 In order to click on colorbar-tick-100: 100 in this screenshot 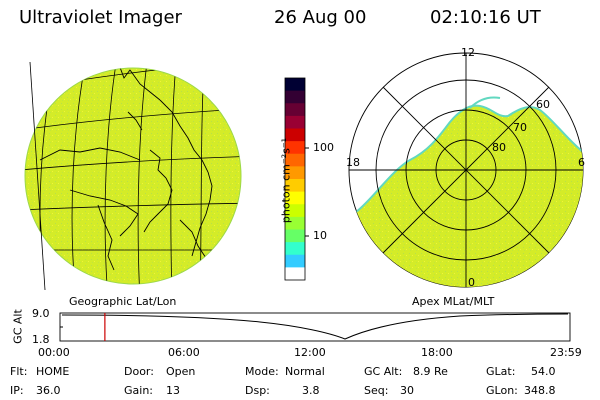, I will do `click(323, 147)`.